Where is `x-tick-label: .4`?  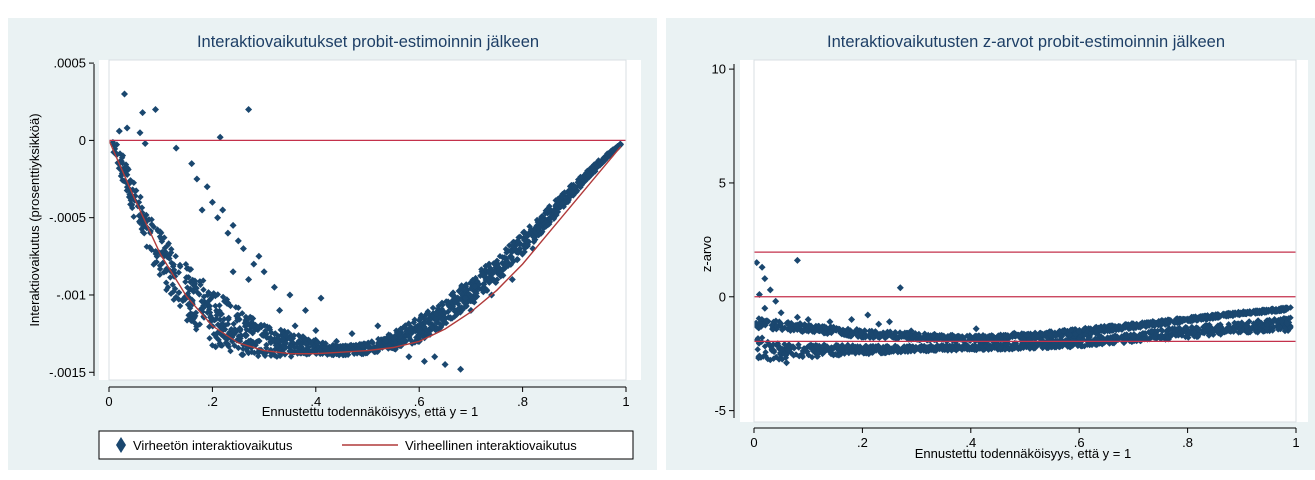
x-tick-label: .4 is located at coordinates (970, 442).